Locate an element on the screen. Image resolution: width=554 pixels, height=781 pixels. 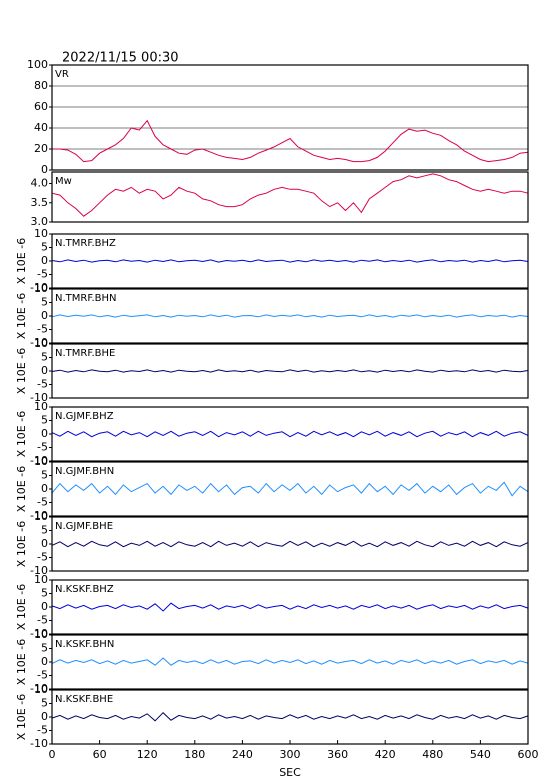
series-label: VR is located at coordinates (62, 74).